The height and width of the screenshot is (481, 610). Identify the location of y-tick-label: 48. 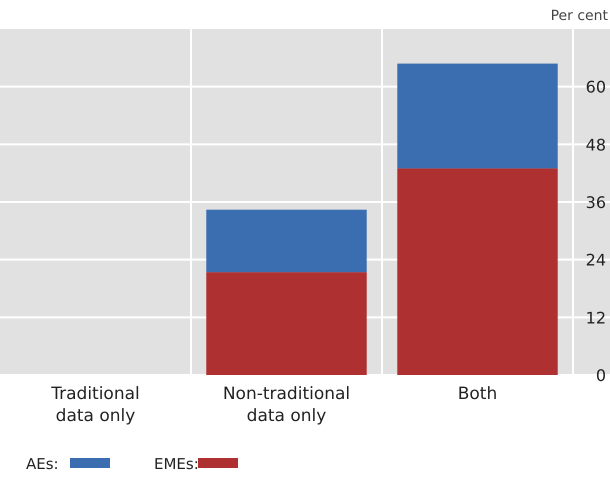
(596, 144).